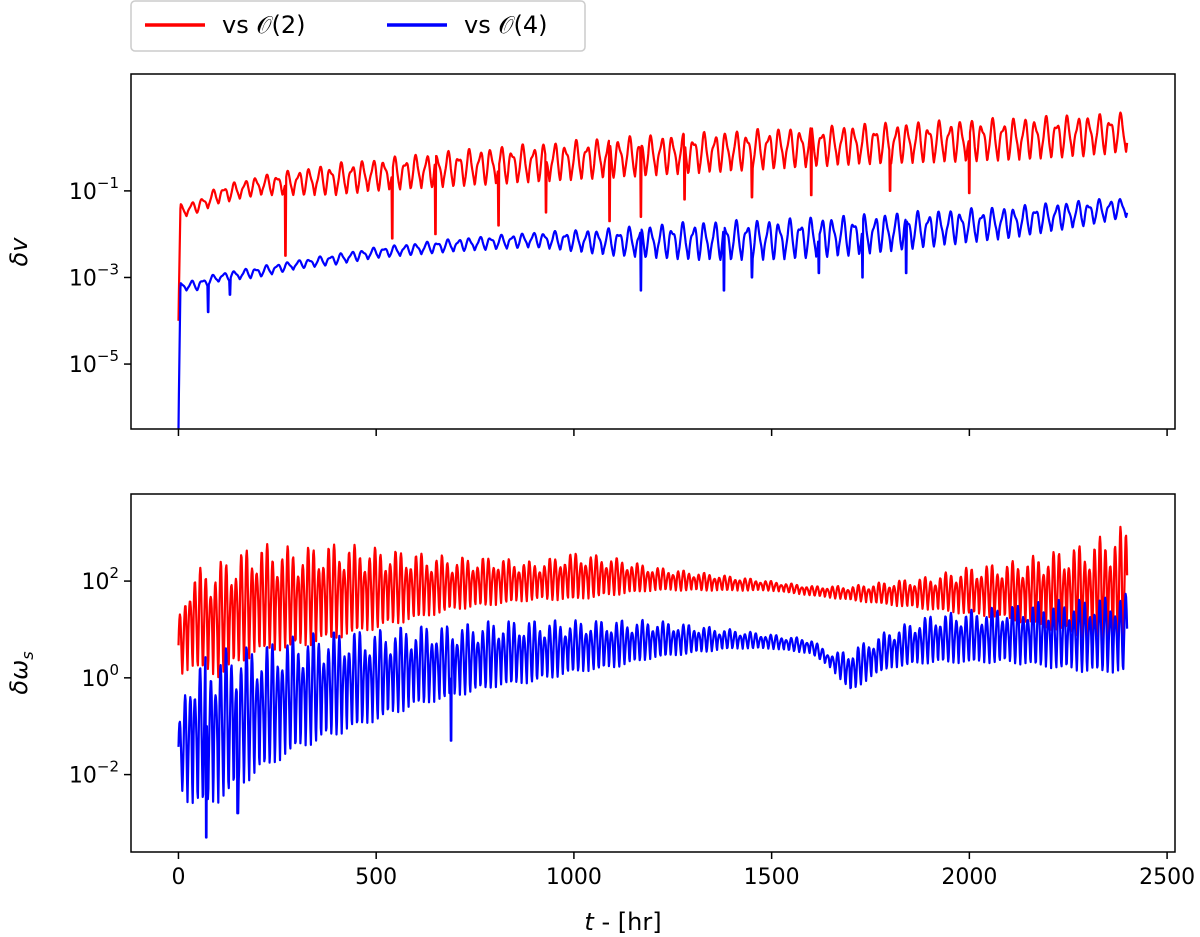 The image size is (1200, 937). What do you see at coordinates (683, 871) in the screenshot?
I see `bottom-x-ticks: 0 500 1000 1500 2000 2500` at bounding box center [683, 871].